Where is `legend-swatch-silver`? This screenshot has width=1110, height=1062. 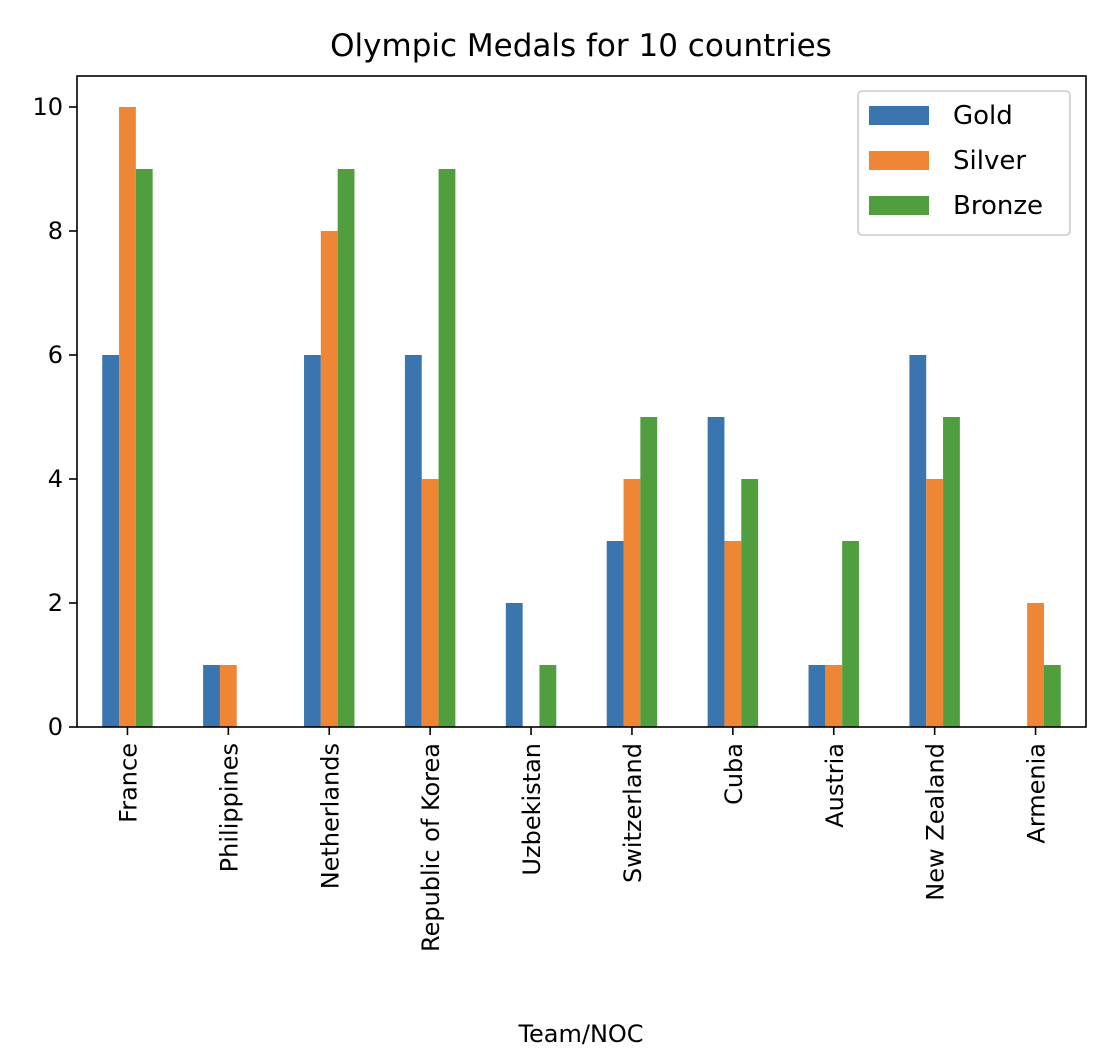 legend-swatch-silver is located at coordinates (899, 160).